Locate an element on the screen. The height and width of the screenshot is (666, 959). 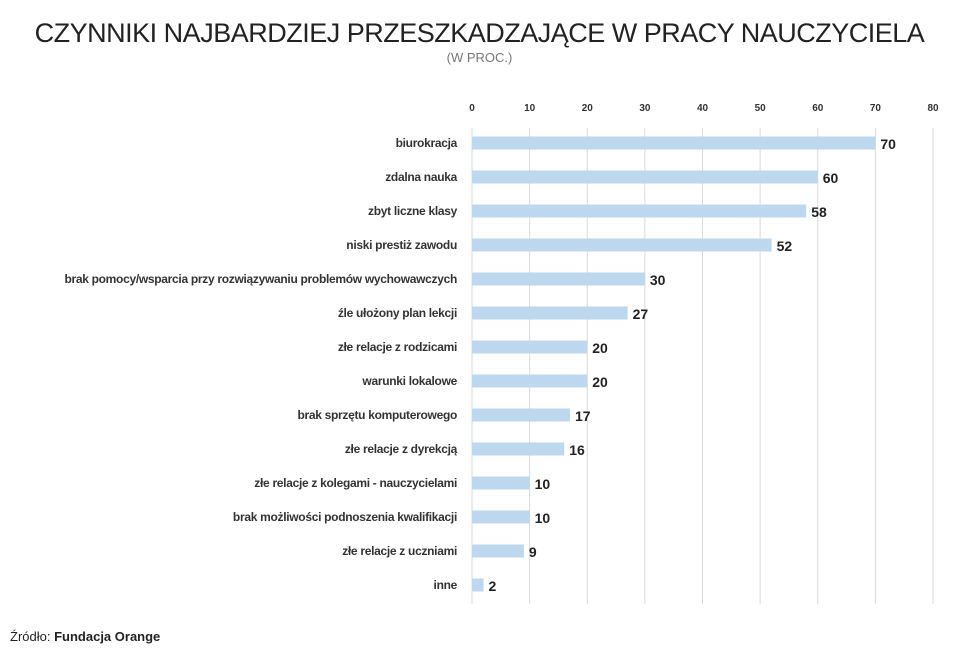
category-label: brak sprzętu komputerowego is located at coordinates (377, 415).